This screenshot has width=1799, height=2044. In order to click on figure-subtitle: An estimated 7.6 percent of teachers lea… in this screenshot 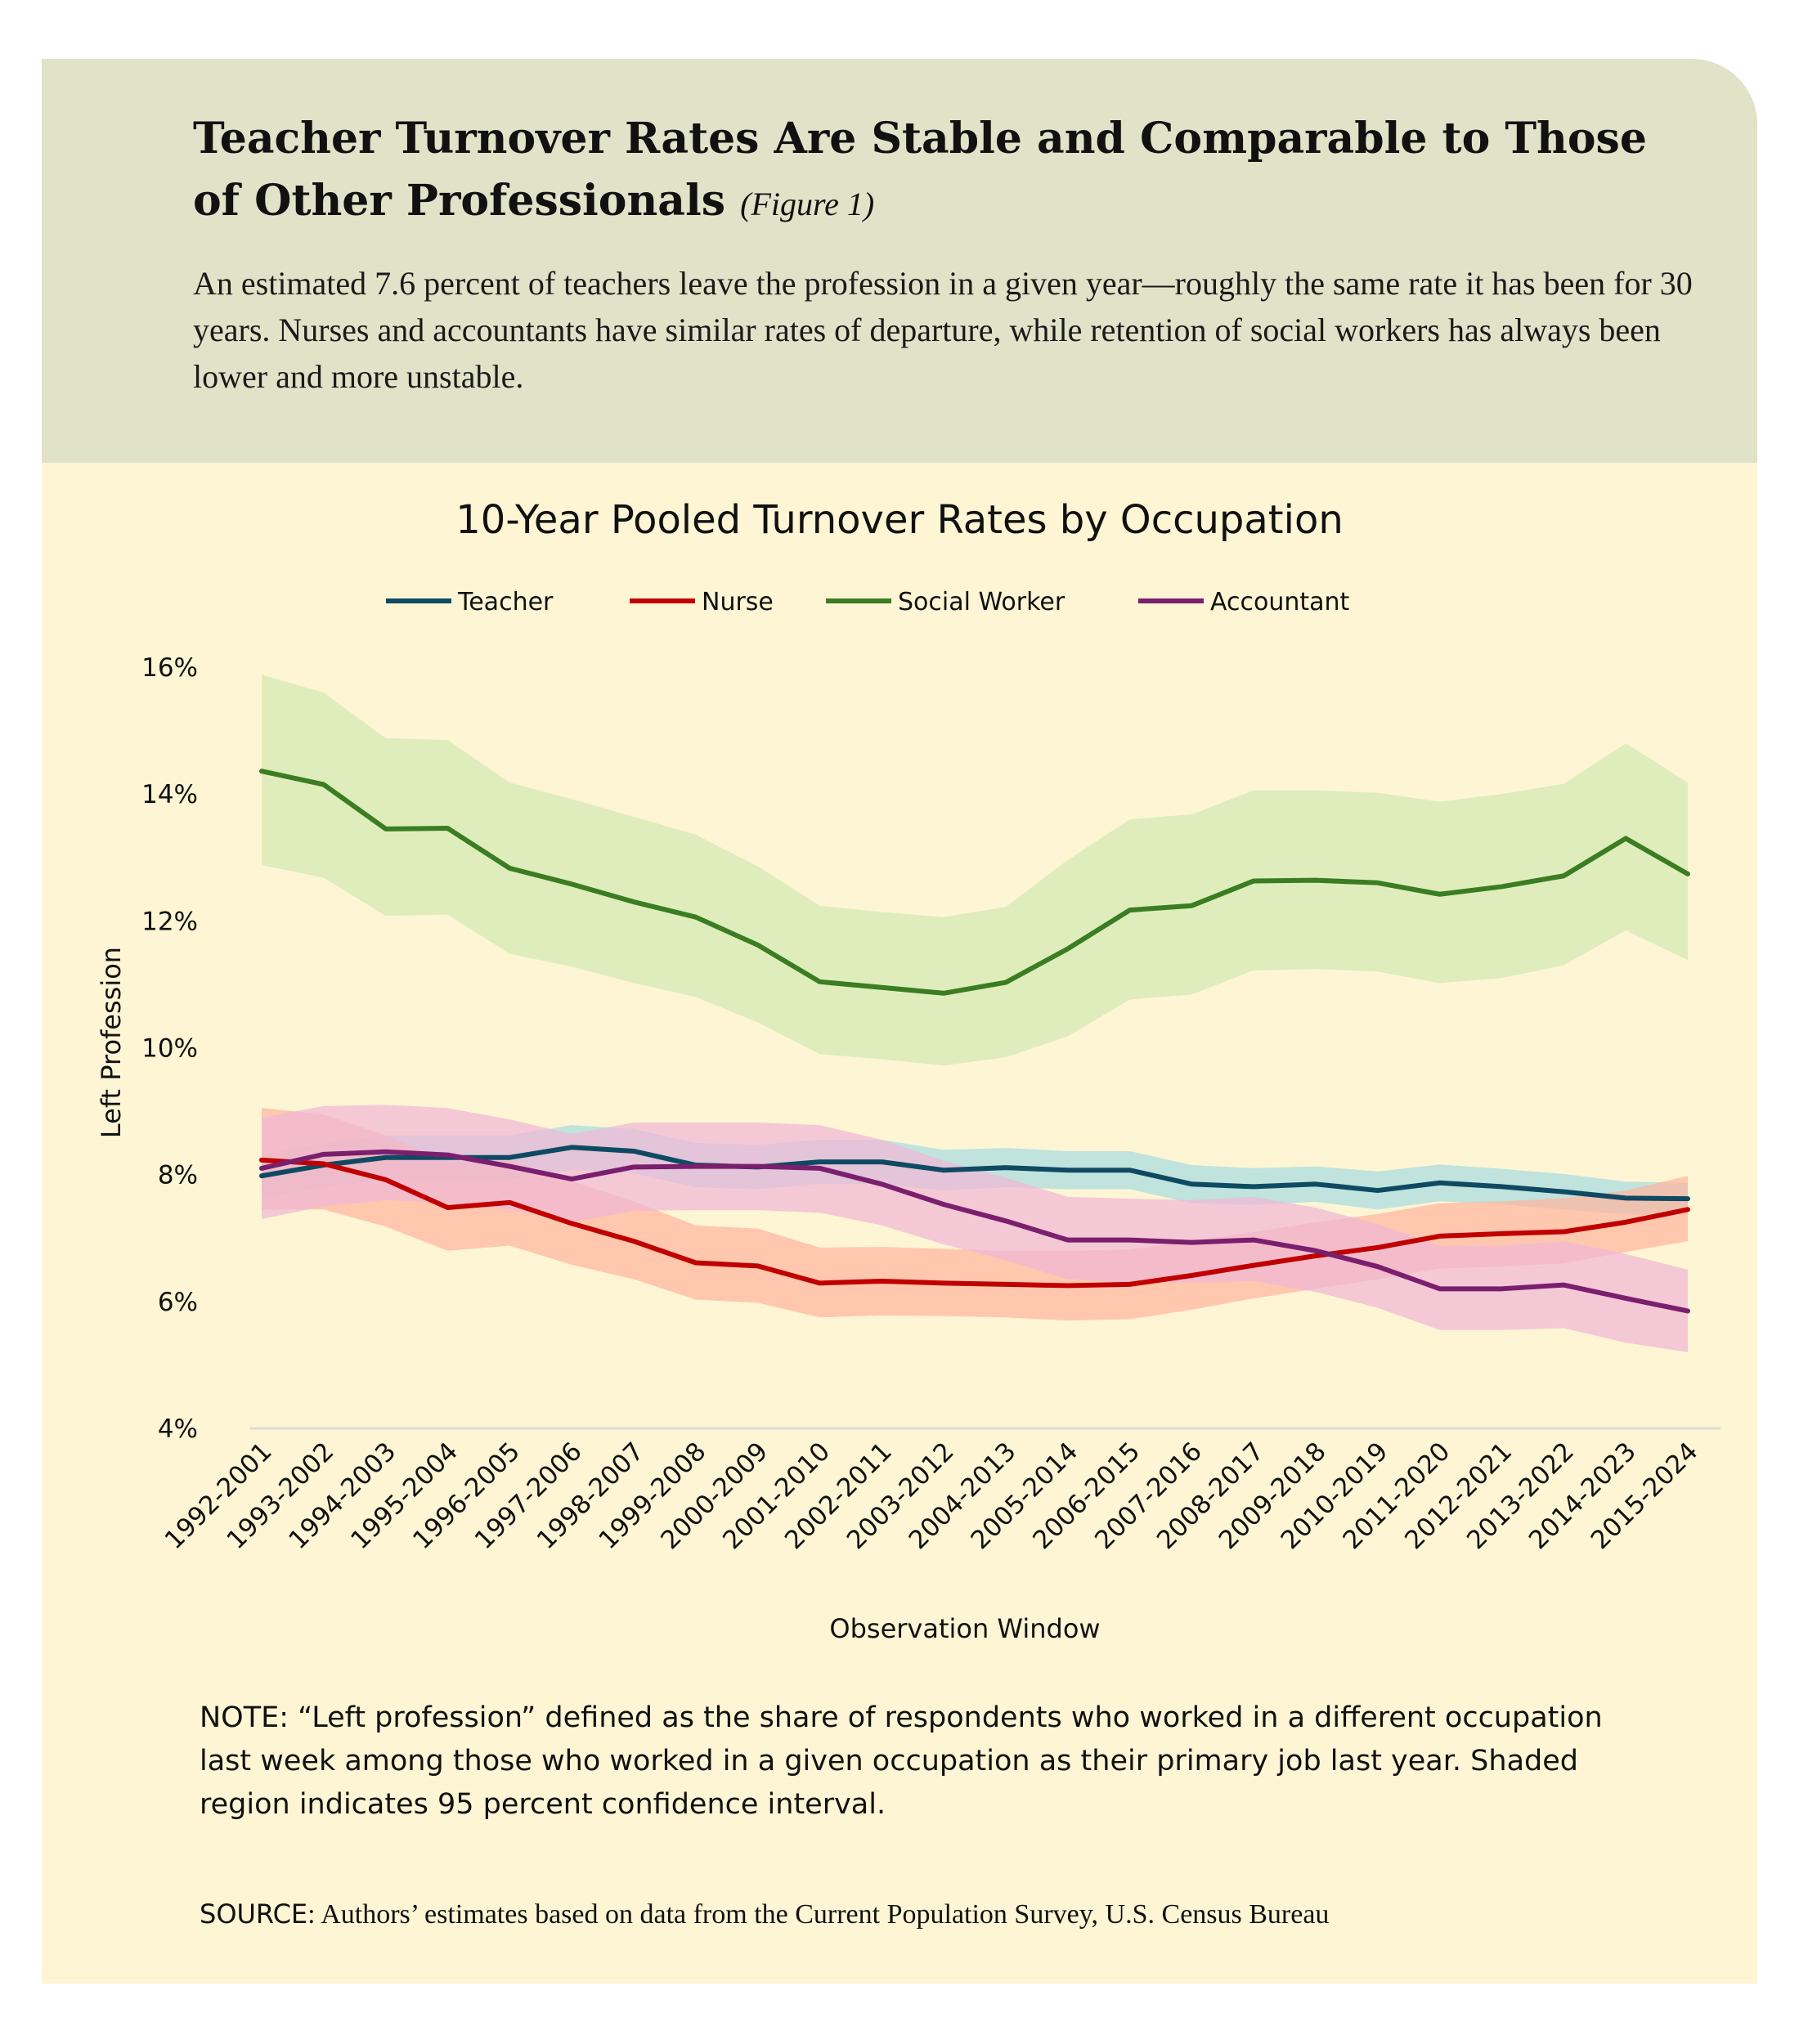, I will do `click(943, 330)`.